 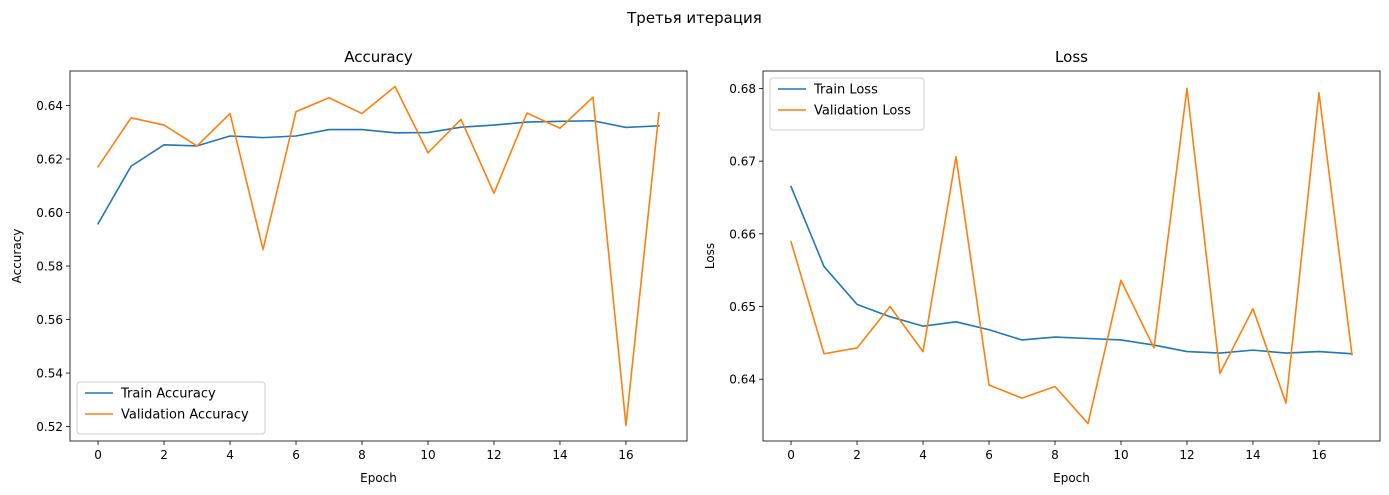 What do you see at coordinates (625, 455) in the screenshot?
I see `accuracy-x-tick-label: 16` at bounding box center [625, 455].